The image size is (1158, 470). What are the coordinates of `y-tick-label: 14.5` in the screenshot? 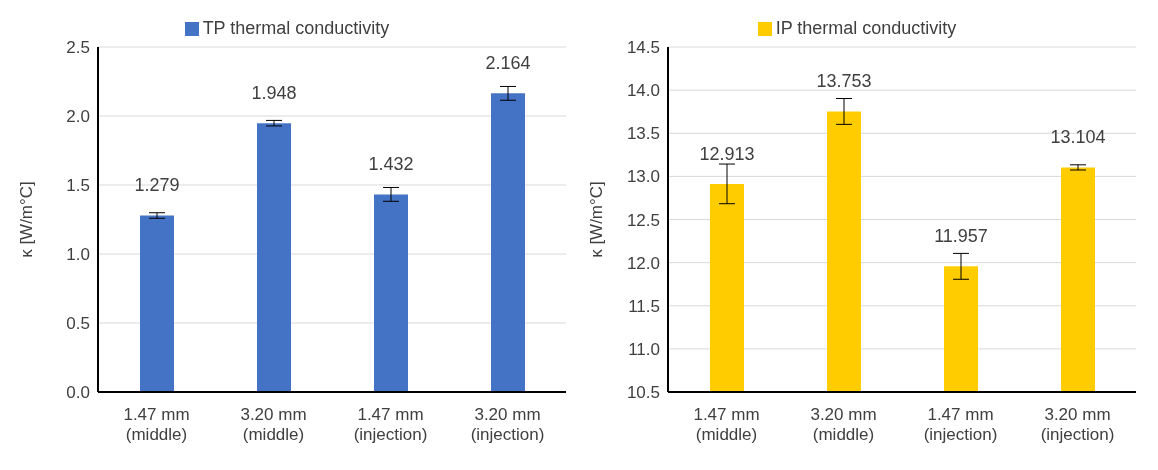 It's located at (643, 48).